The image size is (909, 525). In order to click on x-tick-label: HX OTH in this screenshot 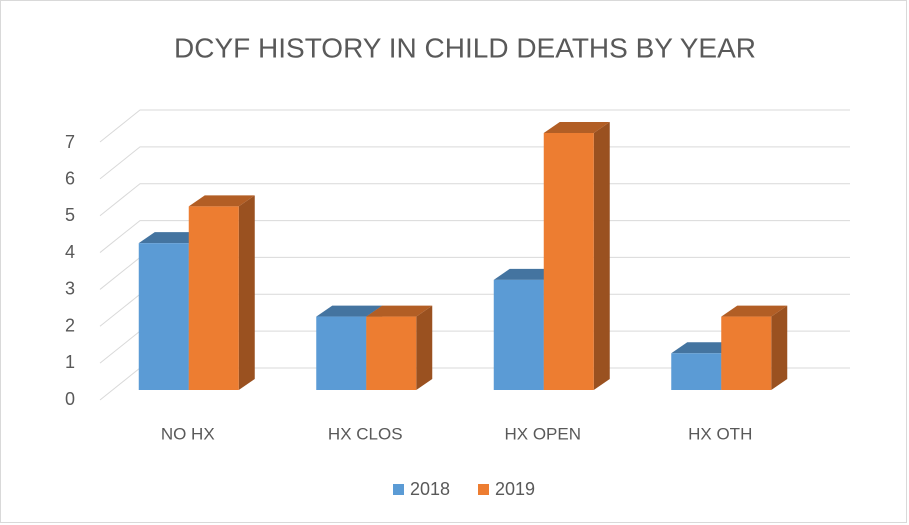, I will do `click(720, 433)`.